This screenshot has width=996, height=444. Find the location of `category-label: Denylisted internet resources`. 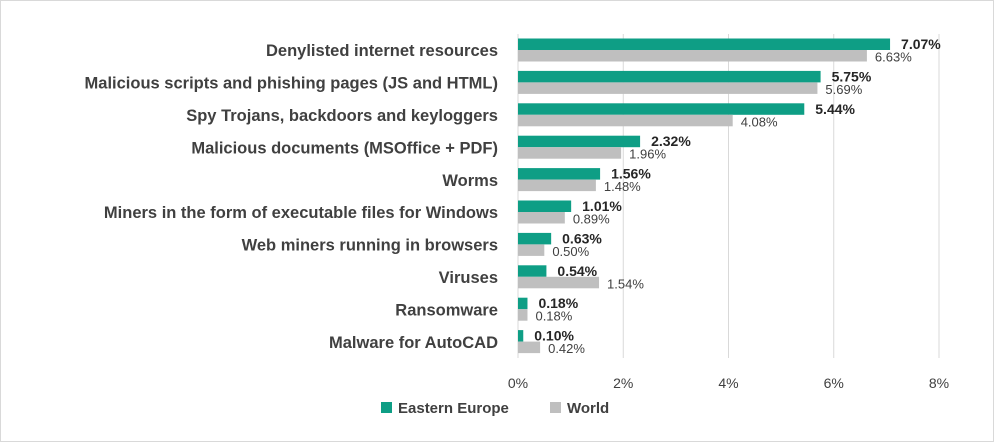

category-label: Denylisted internet resources is located at coordinates (382, 51).